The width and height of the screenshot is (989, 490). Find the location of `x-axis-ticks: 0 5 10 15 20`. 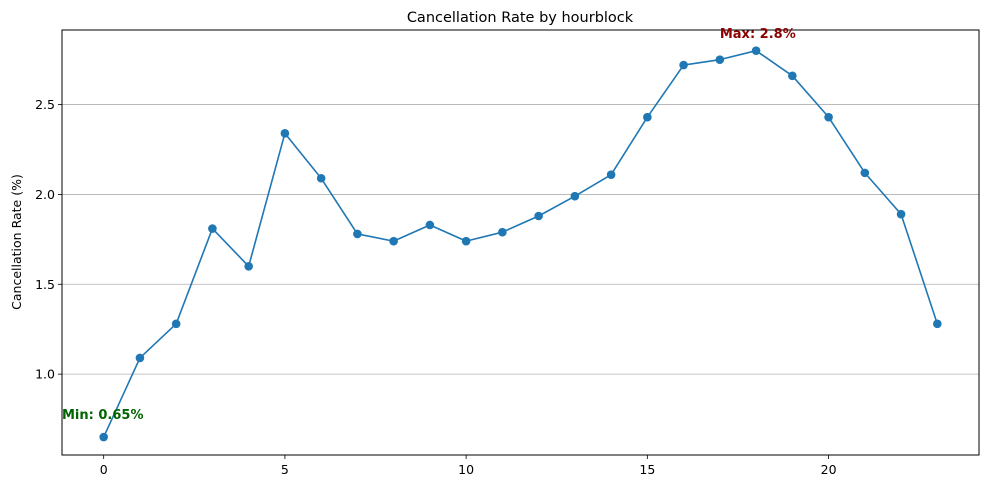

x-axis-ticks: 0 5 10 15 20 is located at coordinates (468, 466).